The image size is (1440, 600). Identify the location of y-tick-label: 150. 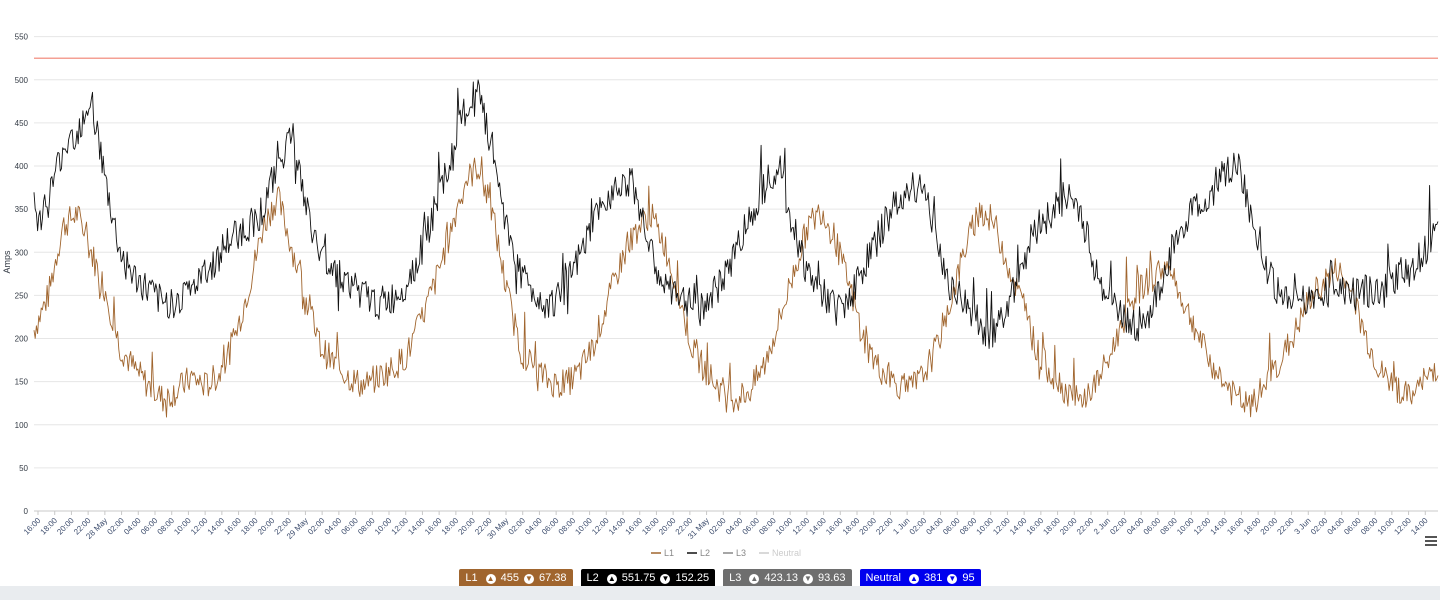
(22, 382).